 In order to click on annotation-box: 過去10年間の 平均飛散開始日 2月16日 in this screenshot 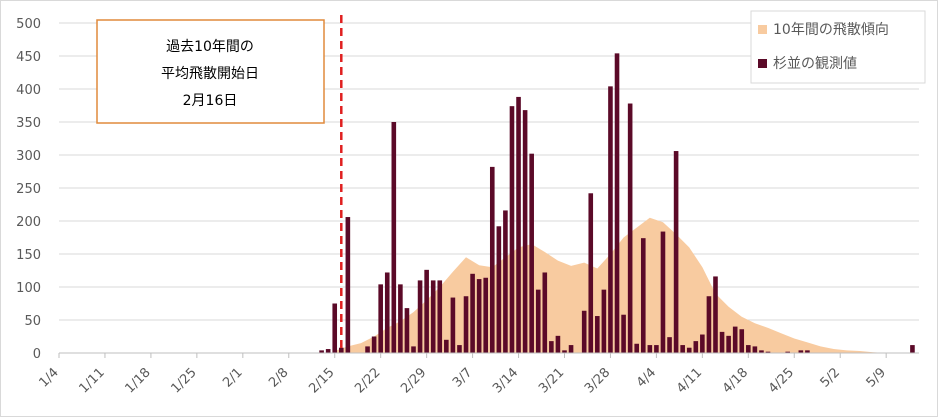, I will do `click(210, 71)`.